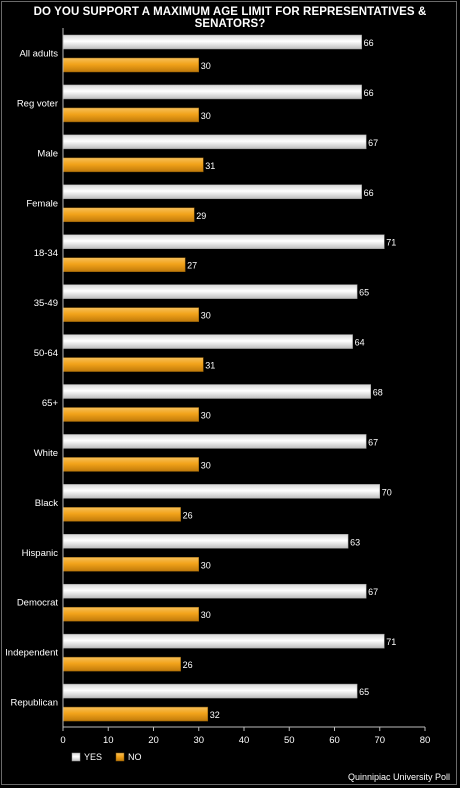 Image resolution: width=460 pixels, height=788 pixels. What do you see at coordinates (387, 492) in the screenshot?
I see `data-label: 70` at bounding box center [387, 492].